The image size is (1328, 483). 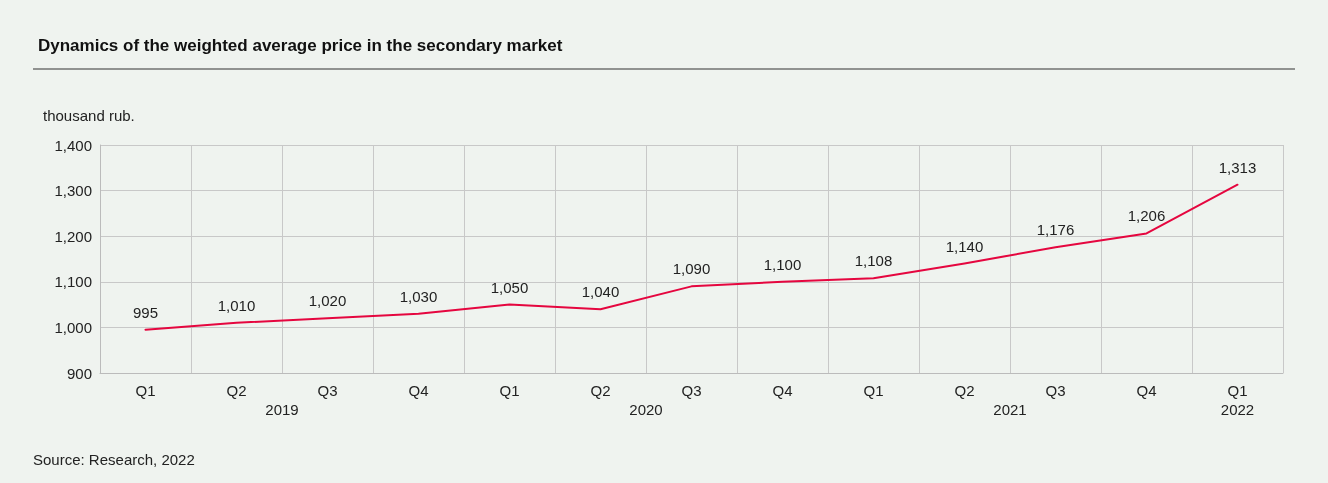 I want to click on data-label: 995, so click(x=145, y=312).